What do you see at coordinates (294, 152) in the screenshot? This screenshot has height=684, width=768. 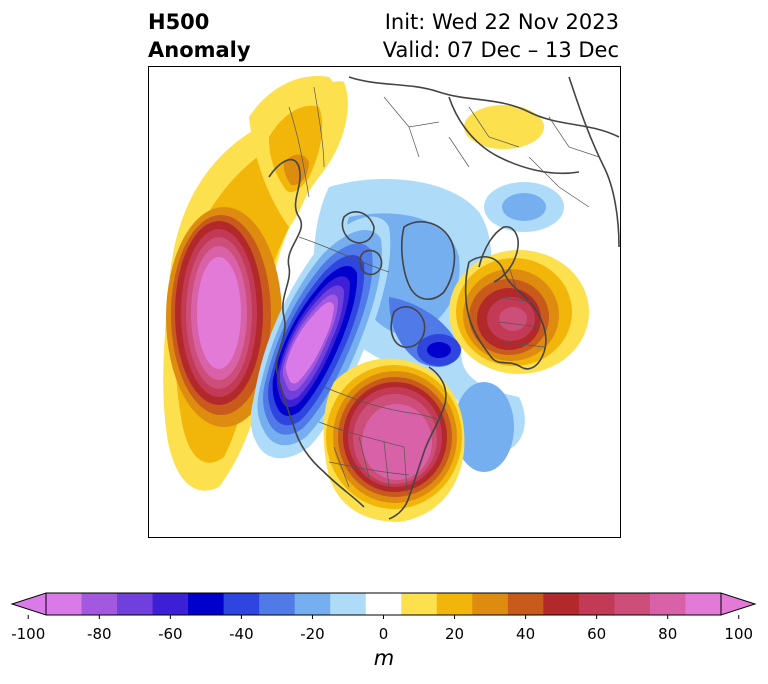 I see `alaska-ridge` at bounding box center [294, 152].